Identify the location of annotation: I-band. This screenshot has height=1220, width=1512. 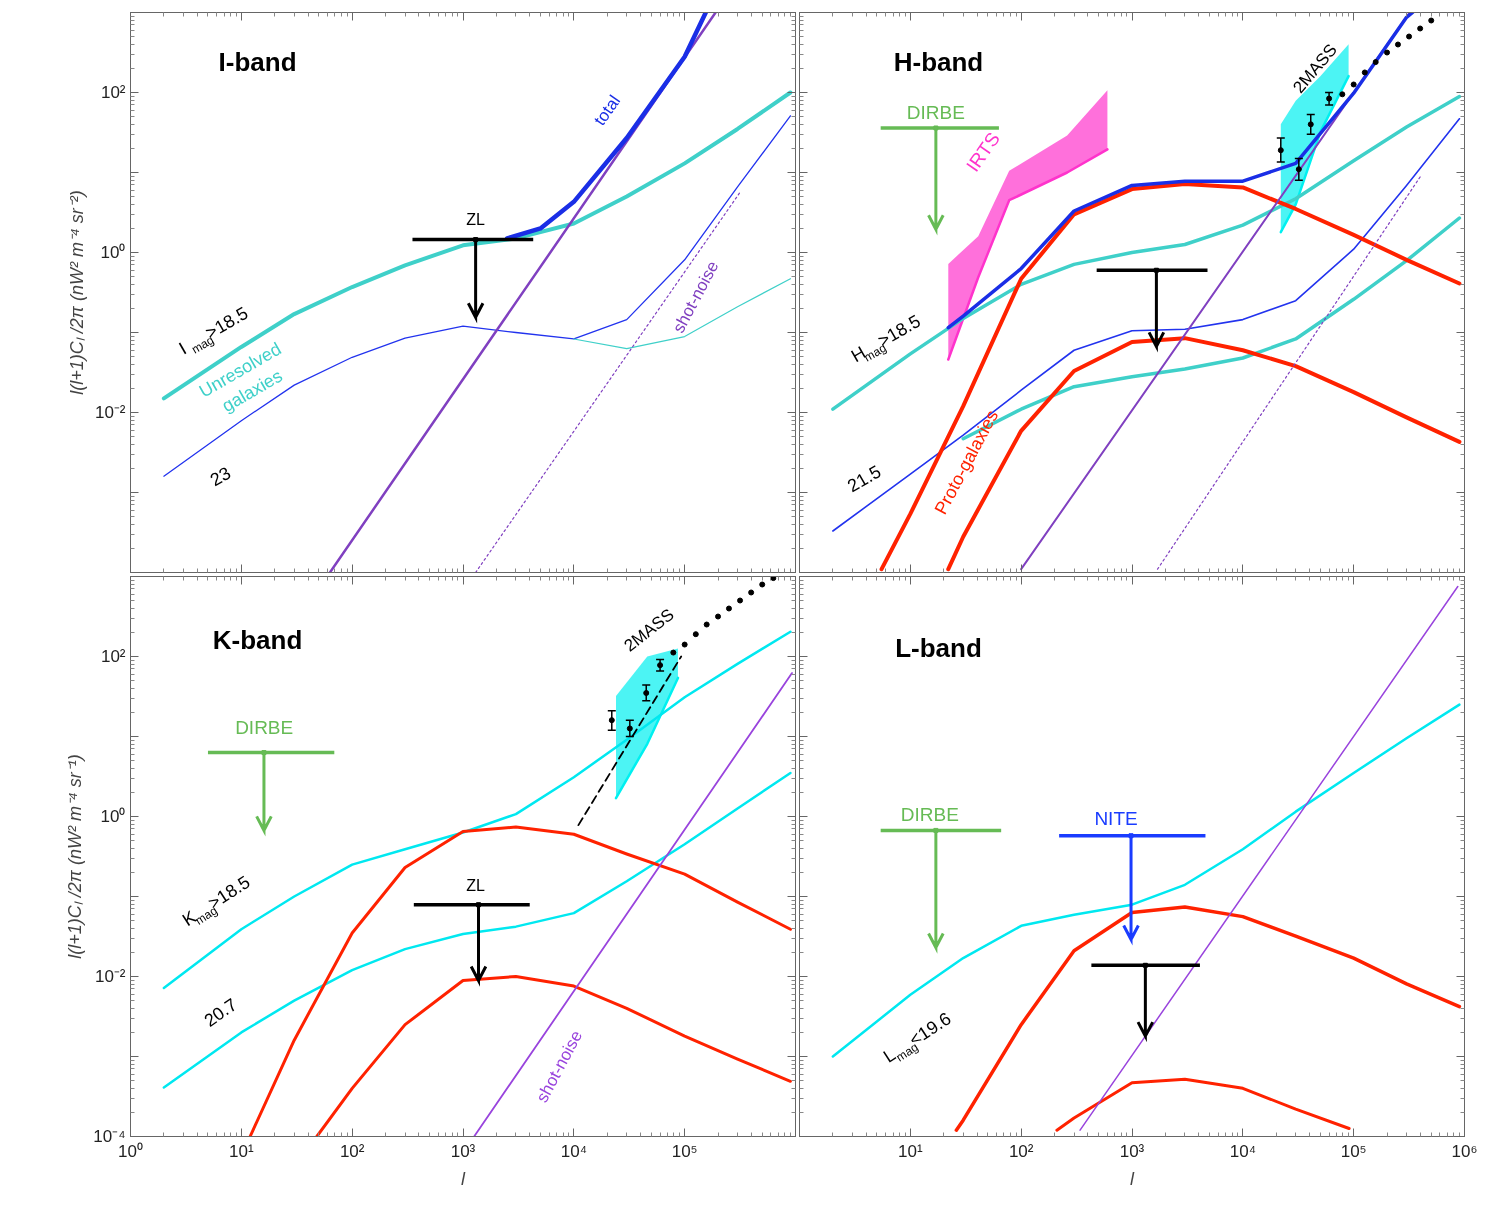
(257, 62).